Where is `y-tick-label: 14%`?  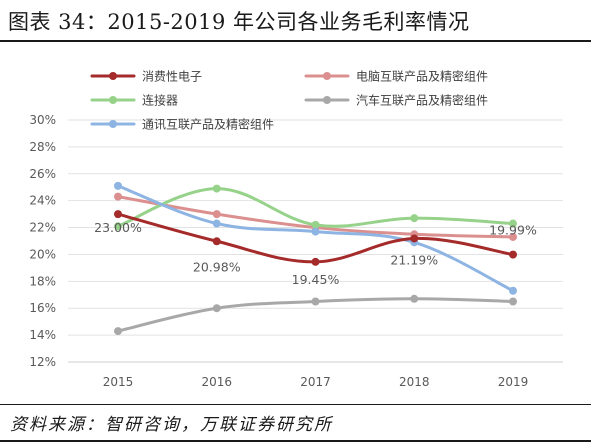
y-tick-label: 14% is located at coordinates (42, 335).